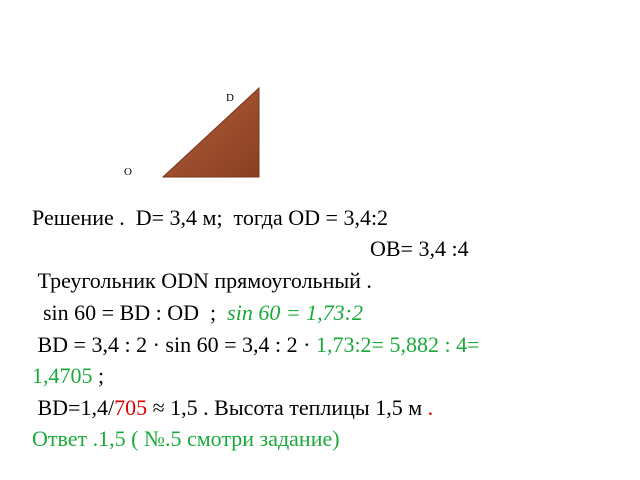  Describe the element at coordinates (430, 407) in the screenshot. I see `highlight: .` at that location.